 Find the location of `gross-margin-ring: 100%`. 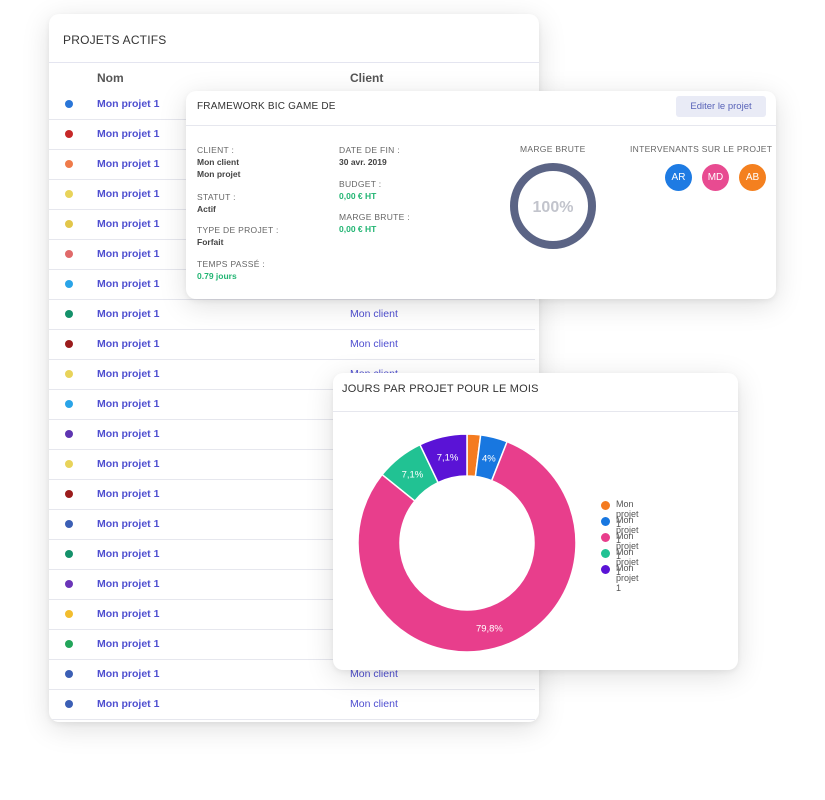

gross-margin-ring: 100% is located at coordinates (553, 206).